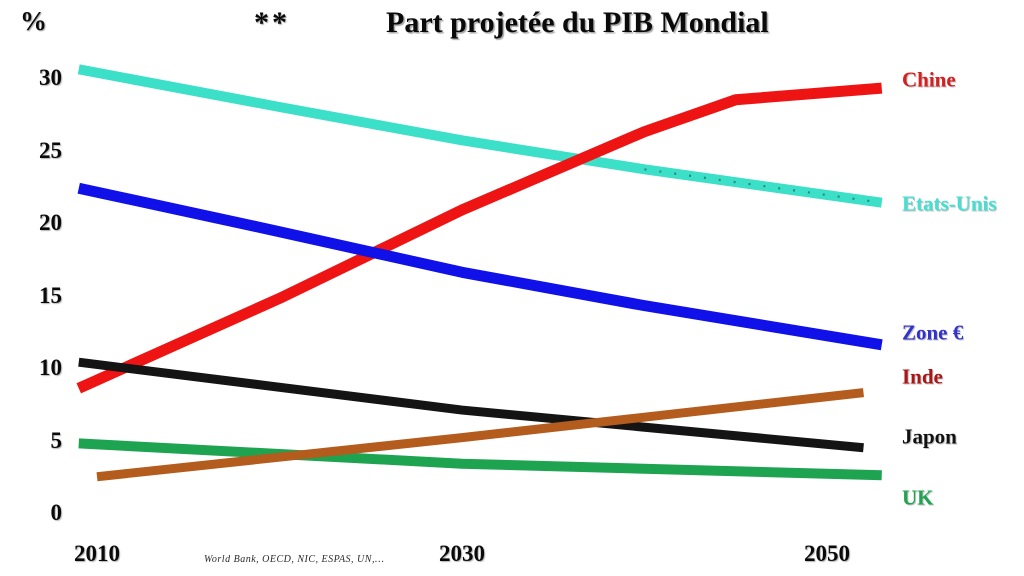 Image resolution: width=1024 pixels, height=576 pixels. Describe the element at coordinates (272, 22) in the screenshot. I see `title-annotation: **` at that location.